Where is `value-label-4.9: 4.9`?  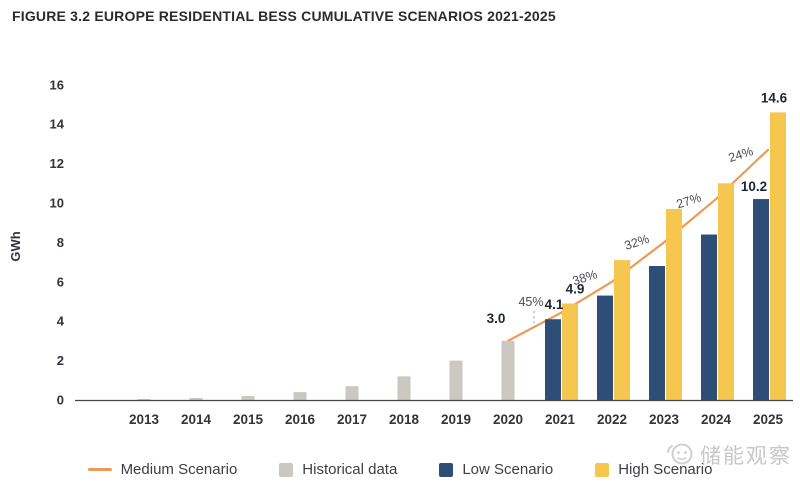
value-label-4.9: 4.9 is located at coordinates (575, 288).